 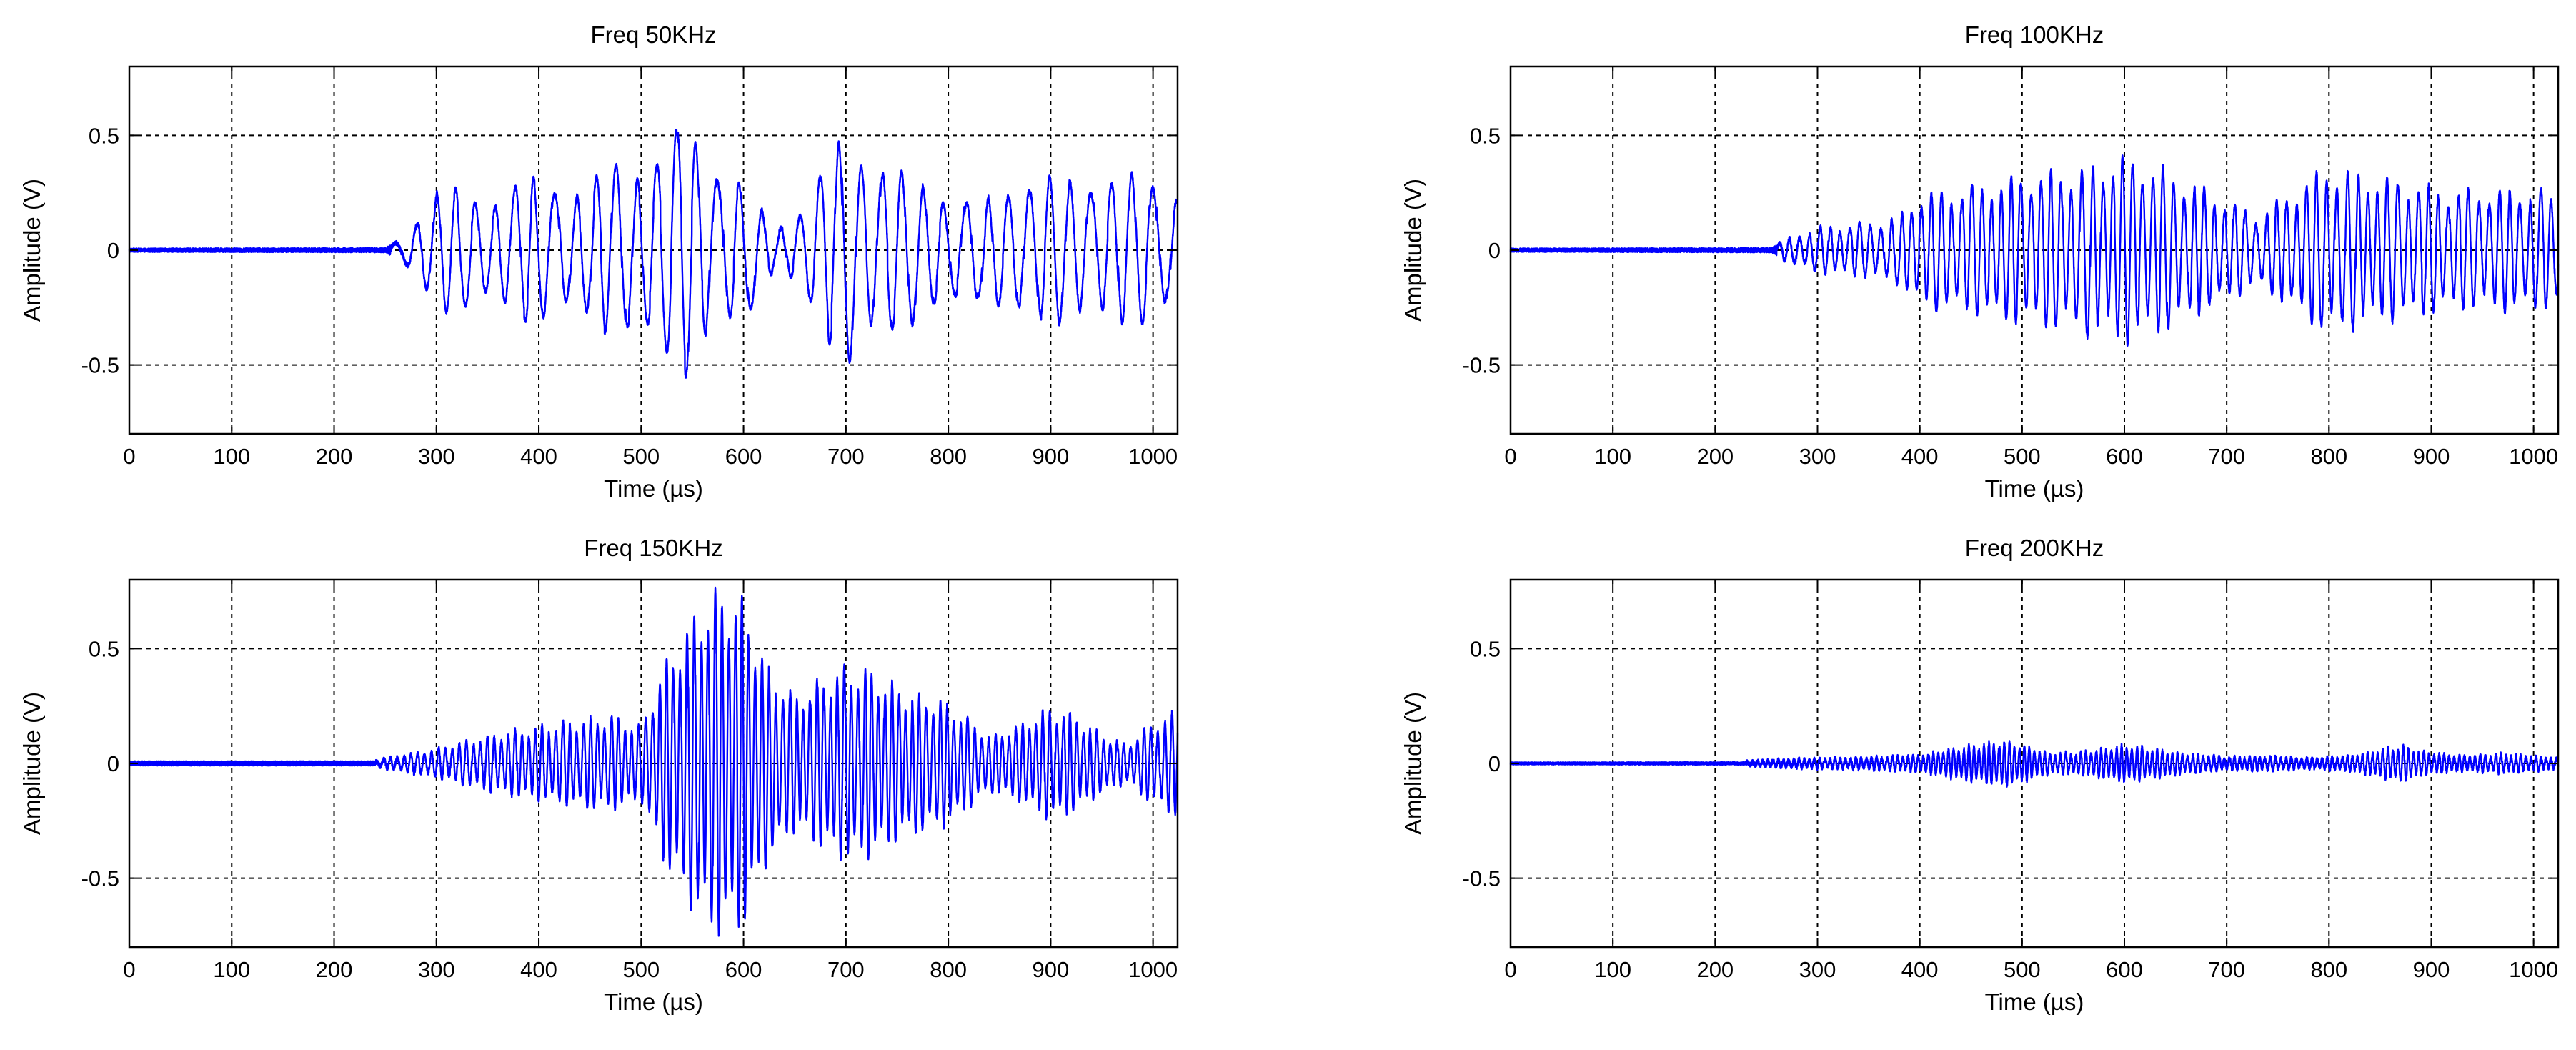 What do you see at coordinates (2034, 34) in the screenshot?
I see `chart-title: Freq 100KHz` at bounding box center [2034, 34].